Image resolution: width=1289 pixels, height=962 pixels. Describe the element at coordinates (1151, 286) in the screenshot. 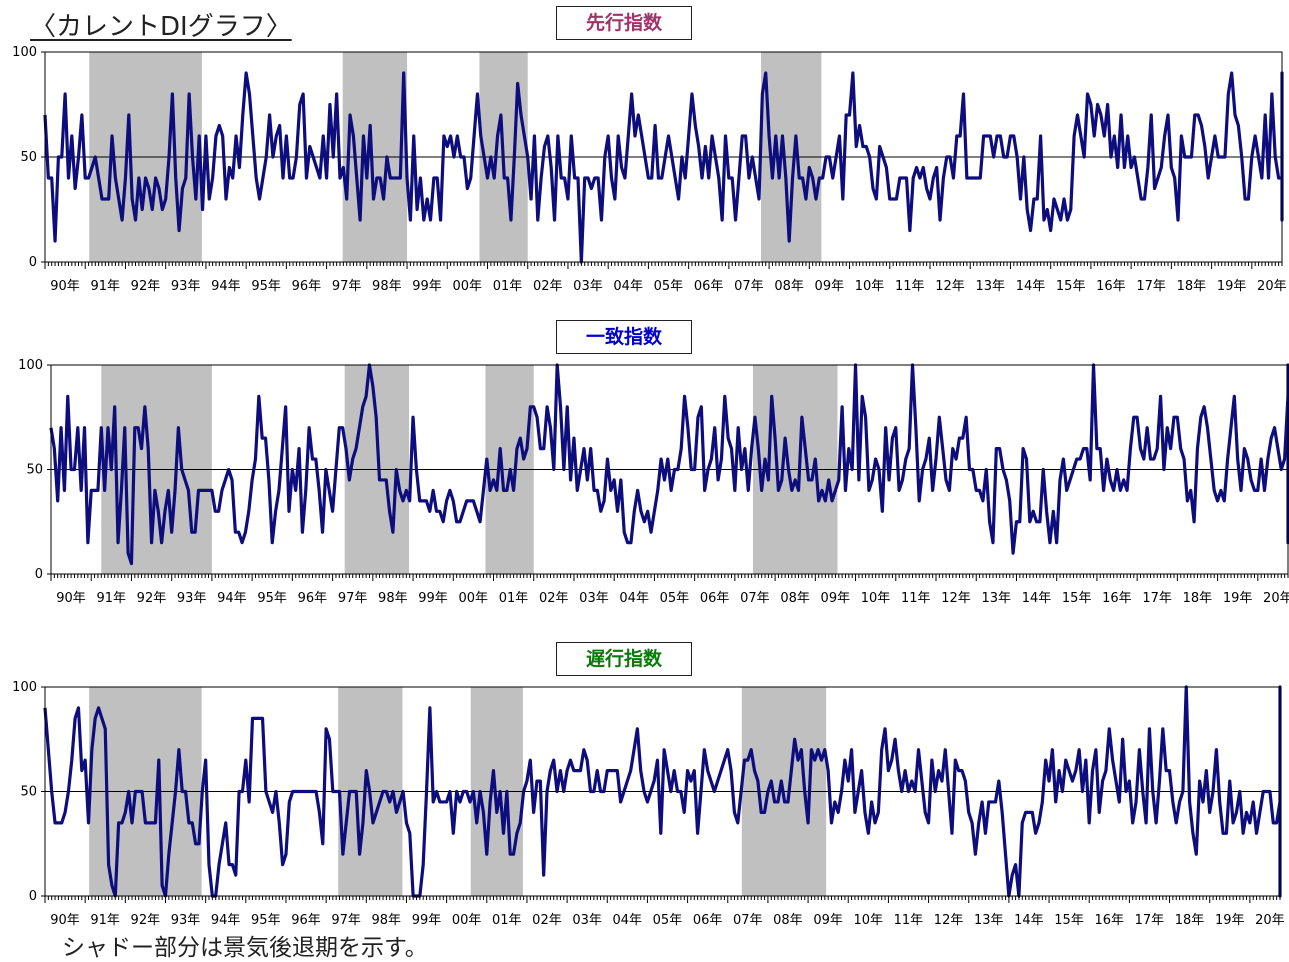

I see `xtick-label-leading: 17年` at that location.